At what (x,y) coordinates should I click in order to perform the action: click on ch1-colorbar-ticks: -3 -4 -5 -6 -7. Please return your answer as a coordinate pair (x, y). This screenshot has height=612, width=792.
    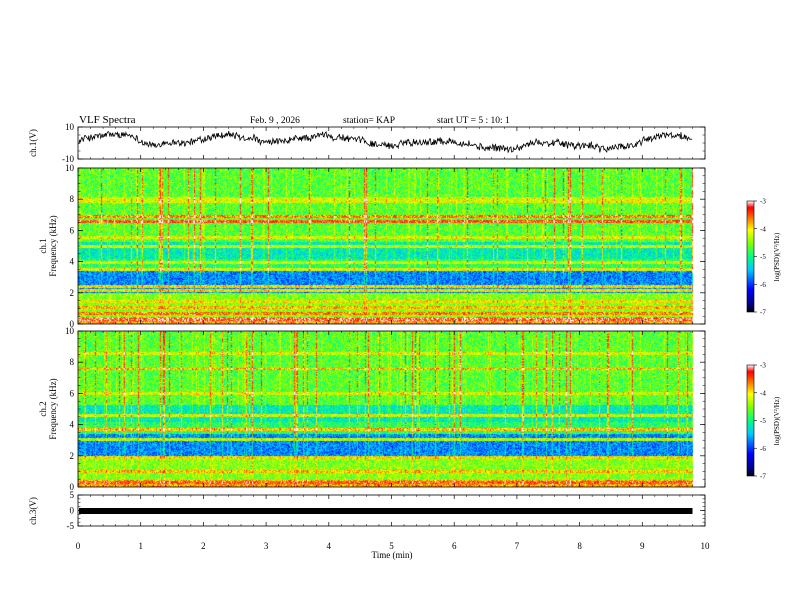
    Looking at the image, I should click on (760, 257).